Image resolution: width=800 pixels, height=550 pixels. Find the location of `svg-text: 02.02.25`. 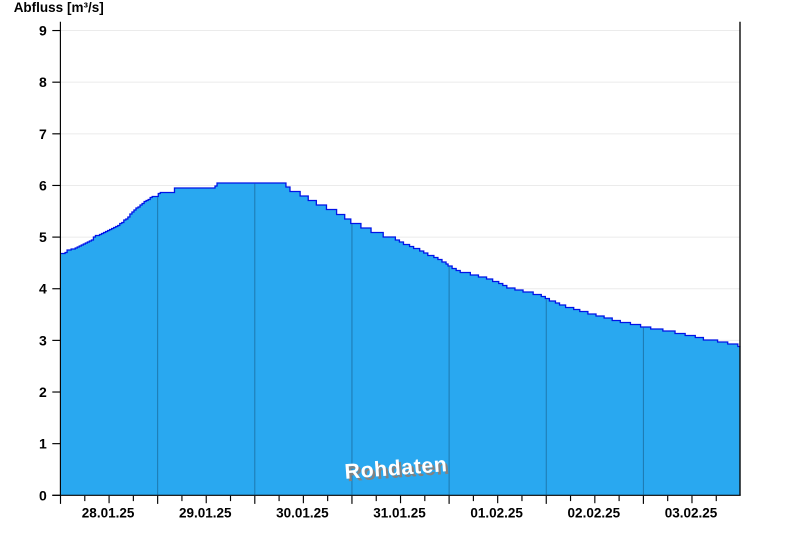

svg-text: 02.02.25 is located at coordinates (594, 512).